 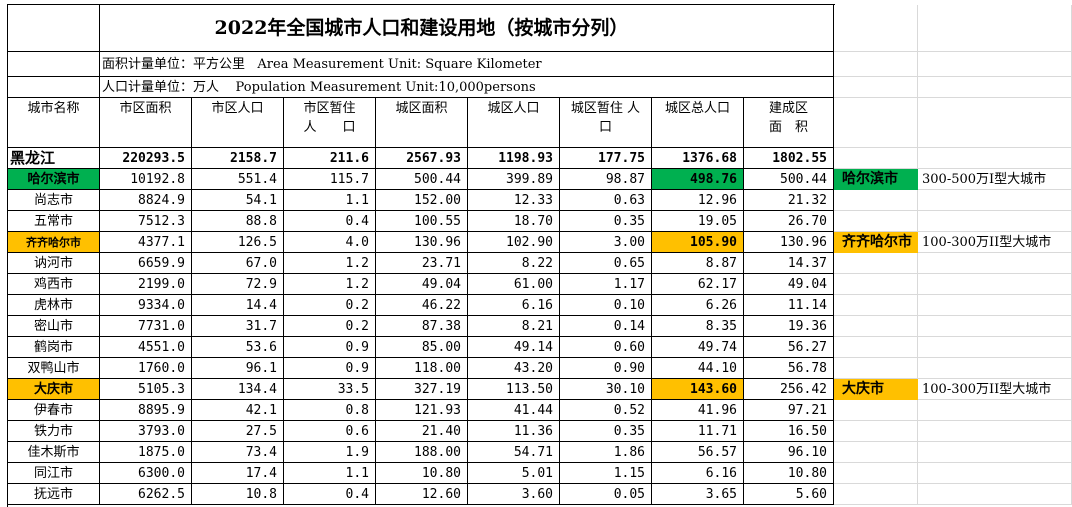 What do you see at coordinates (789, 305) in the screenshot?
I see `cell-value: 11.14` at bounding box center [789, 305].